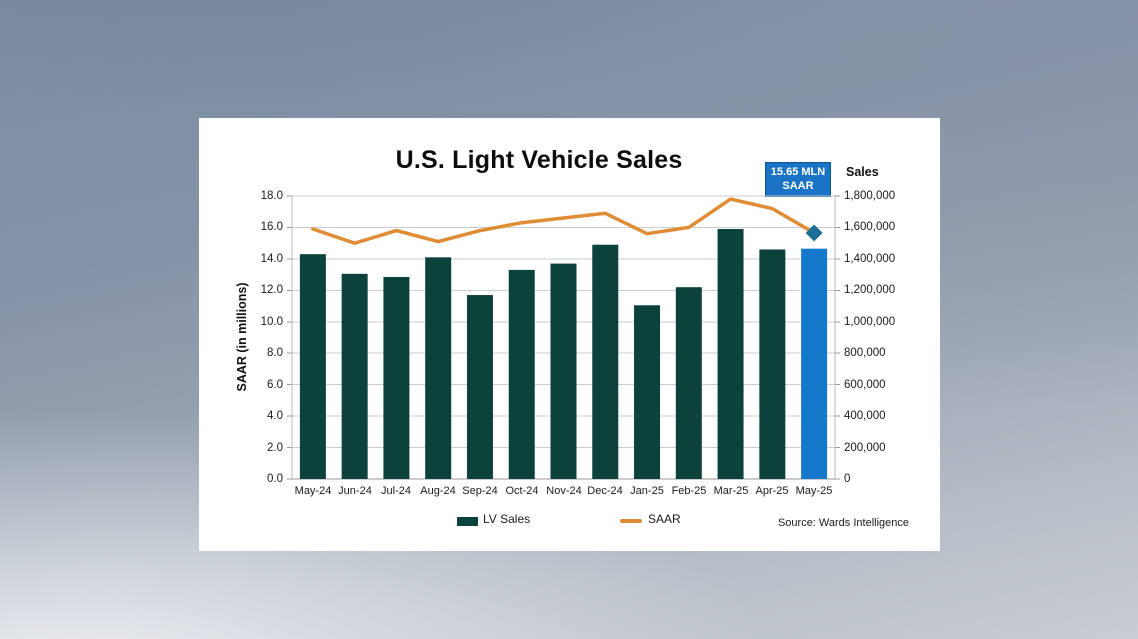  I want to click on x-axis-label: Apr-25, so click(772, 491).